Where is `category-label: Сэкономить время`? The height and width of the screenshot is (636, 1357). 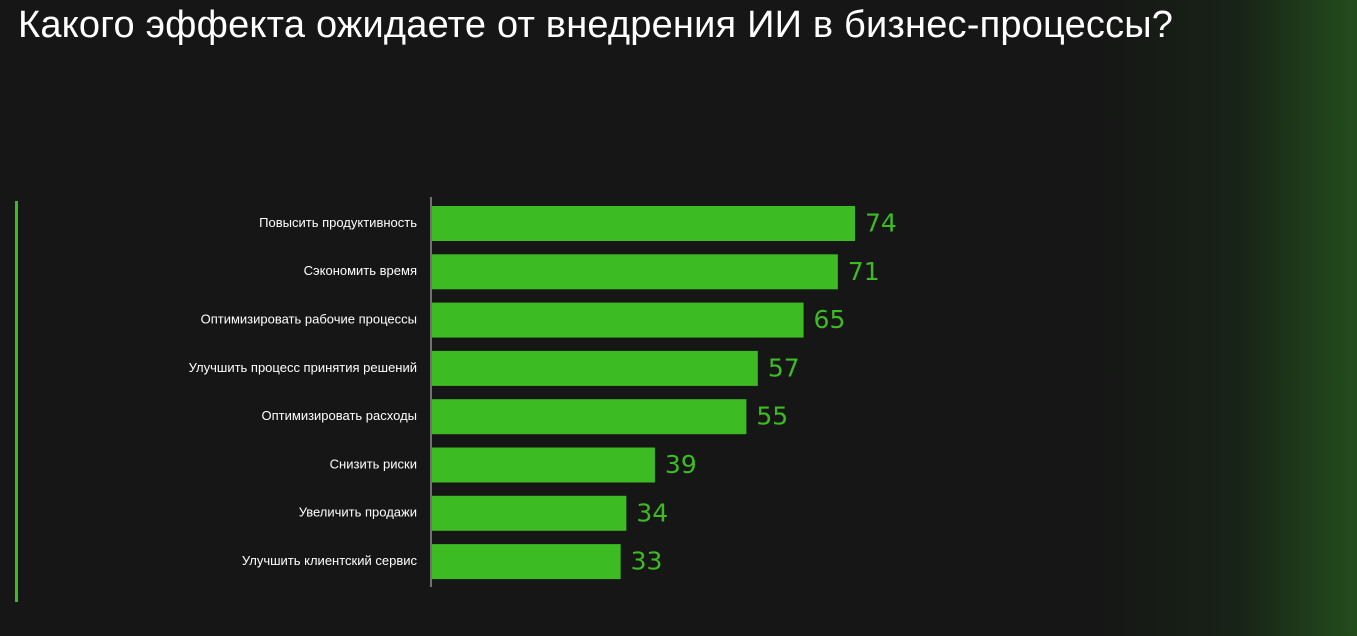 category-label: Сэкономить время is located at coordinates (360, 270).